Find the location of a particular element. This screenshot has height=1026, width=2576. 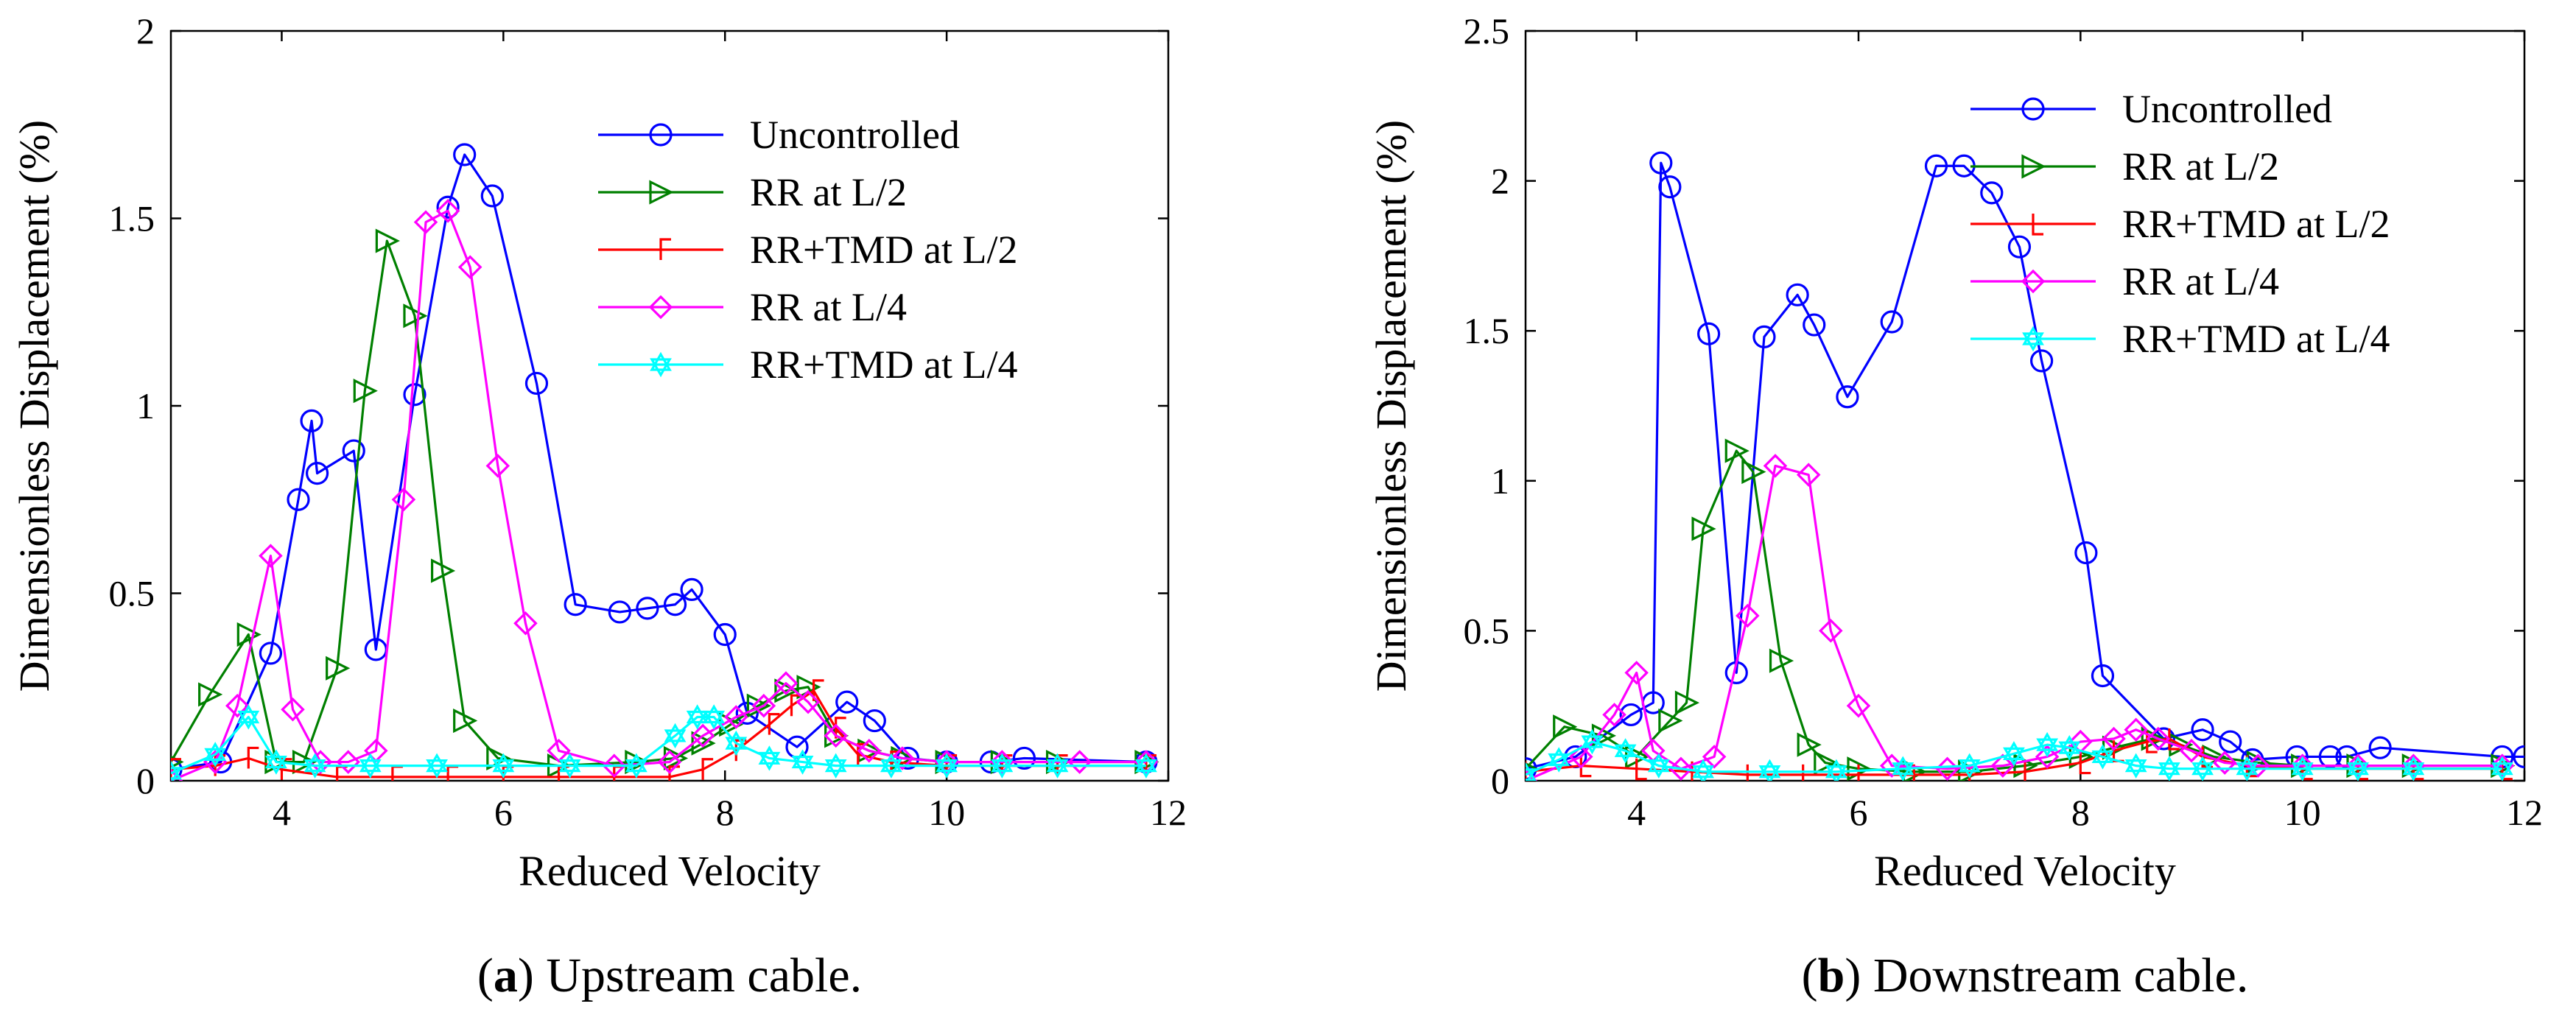

marker-star is located at coordinates (661, 364).